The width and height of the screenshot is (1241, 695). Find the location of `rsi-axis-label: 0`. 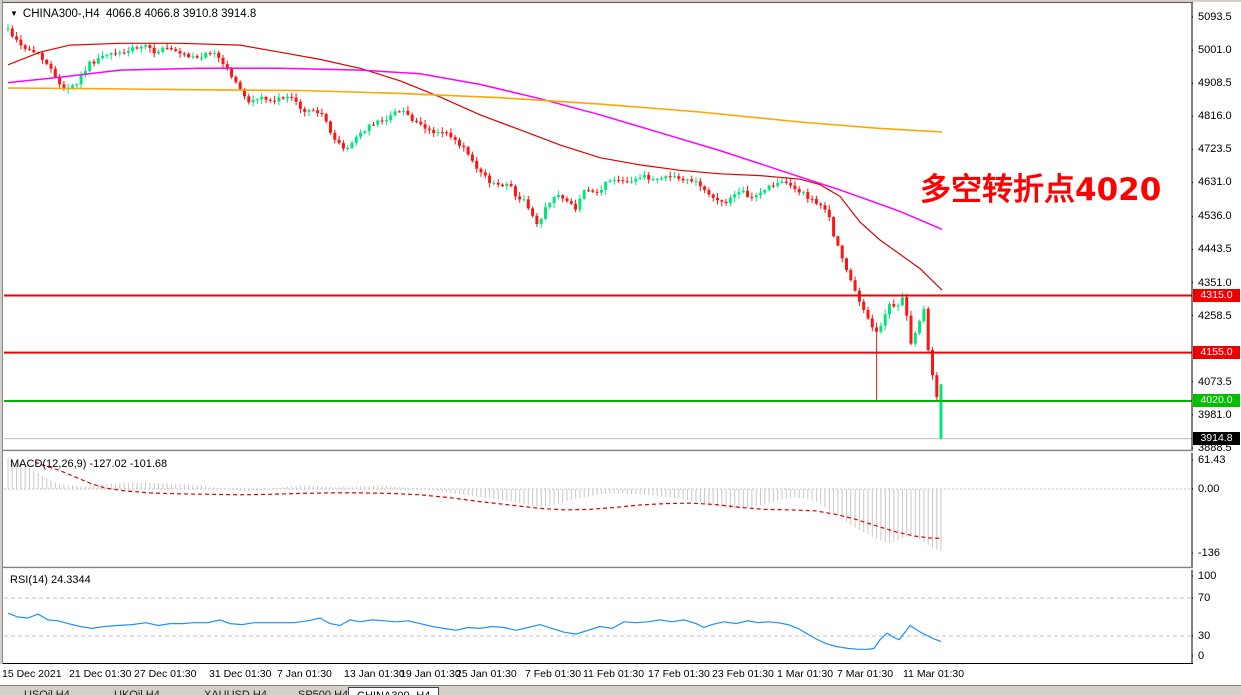

rsi-axis-label: 0 is located at coordinates (1201, 656).